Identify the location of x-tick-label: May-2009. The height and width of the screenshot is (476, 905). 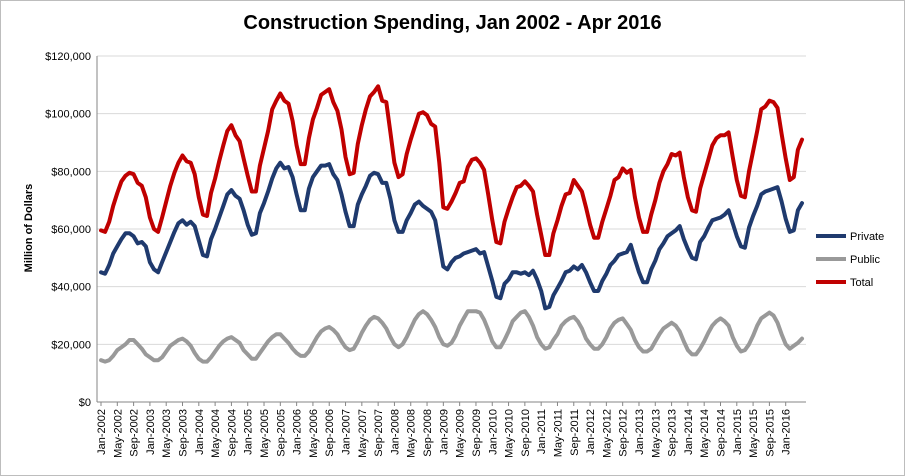
(461, 433).